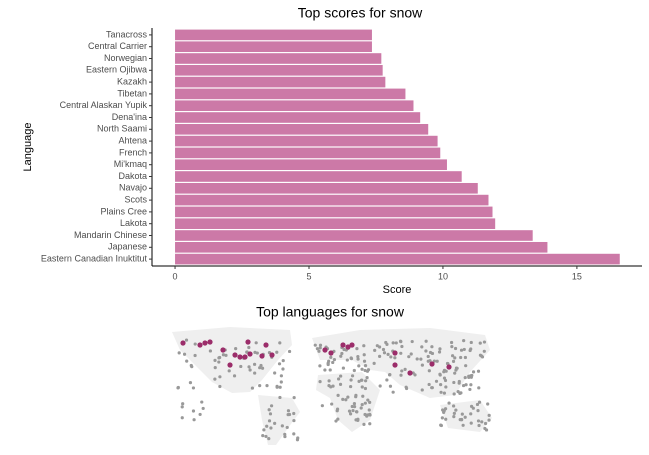 The image size is (649, 455). I want to click on y-tick-label: Lakota, so click(133, 223).